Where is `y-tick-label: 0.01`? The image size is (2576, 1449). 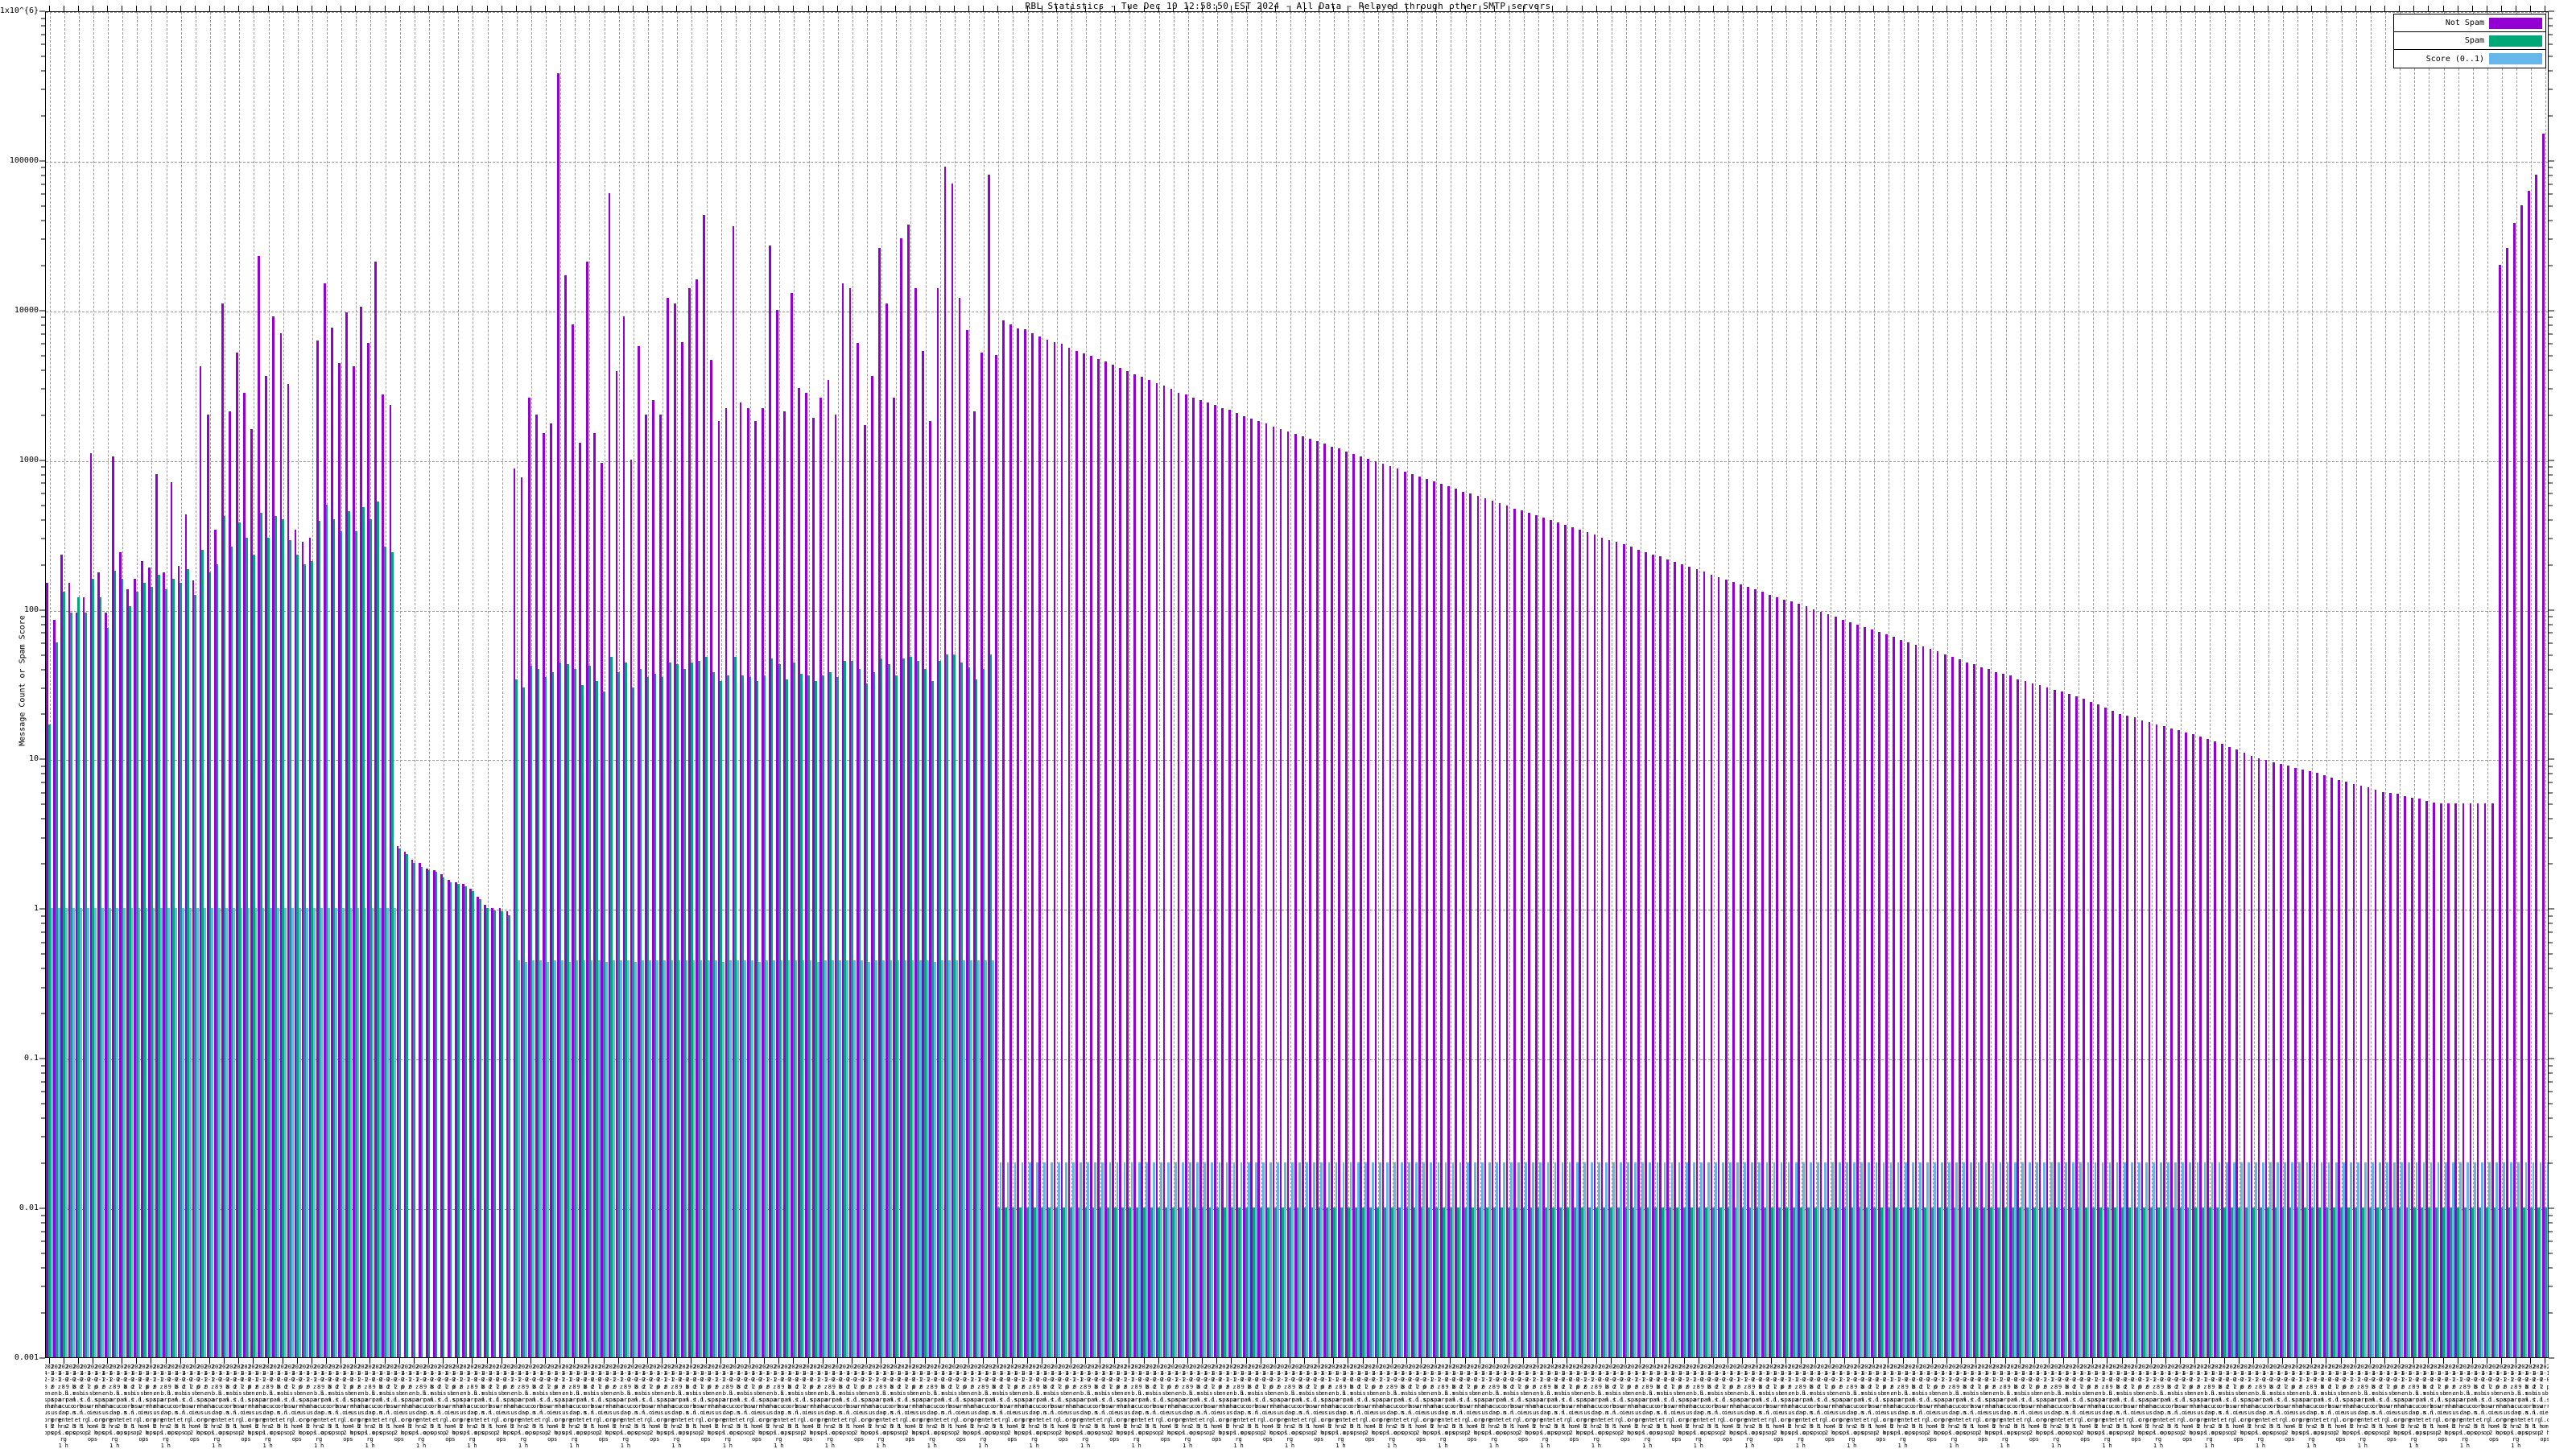 y-tick-label: 0.01 is located at coordinates (29, 1208).